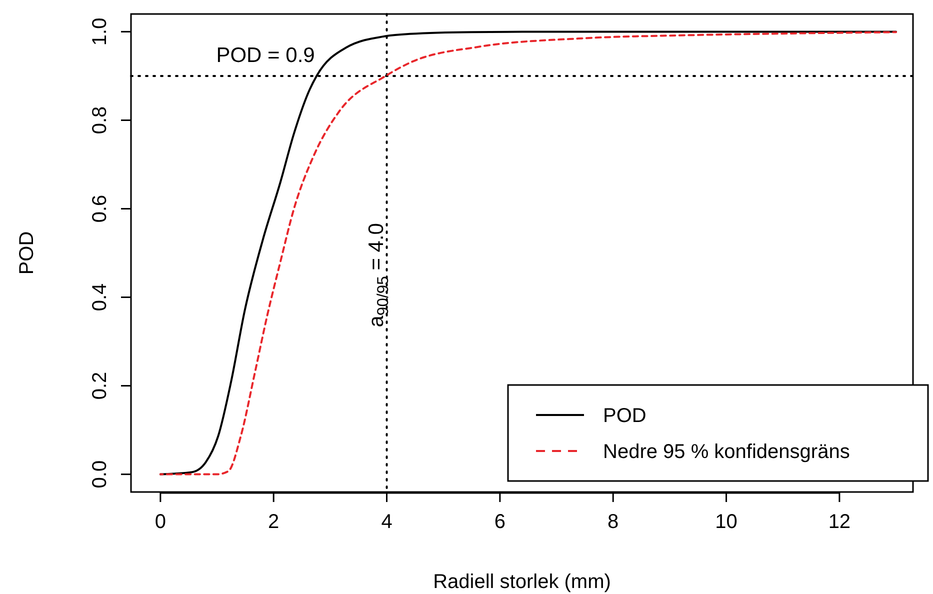 The height and width of the screenshot is (594, 933). What do you see at coordinates (100, 474) in the screenshot?
I see `y-tick-label: 0.0` at bounding box center [100, 474].